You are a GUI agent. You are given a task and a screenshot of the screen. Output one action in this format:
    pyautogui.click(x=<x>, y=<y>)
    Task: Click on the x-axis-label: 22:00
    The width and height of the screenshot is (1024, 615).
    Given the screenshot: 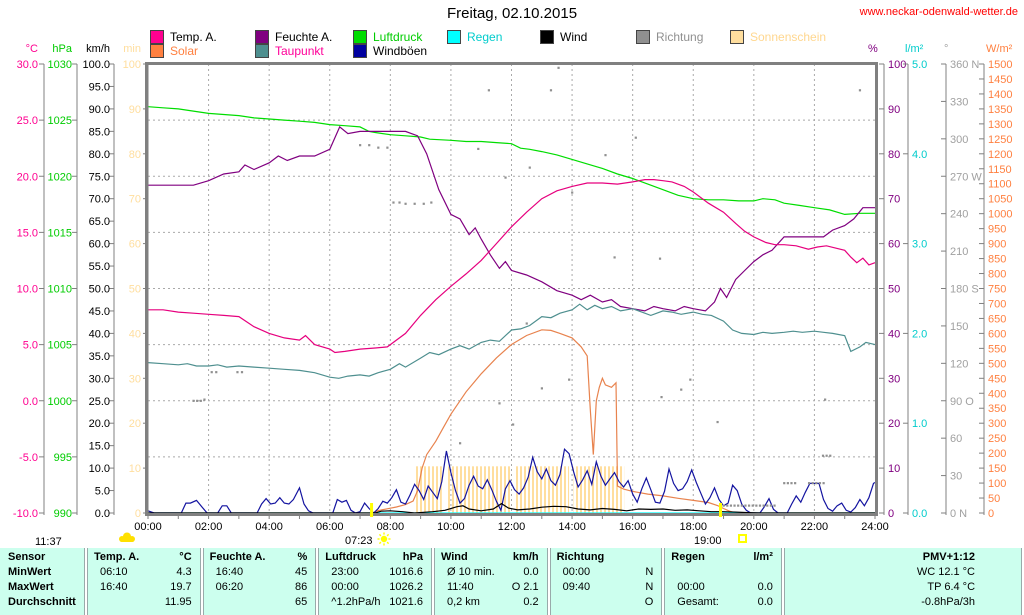 What is the action you would take?
    pyautogui.click(x=815, y=527)
    